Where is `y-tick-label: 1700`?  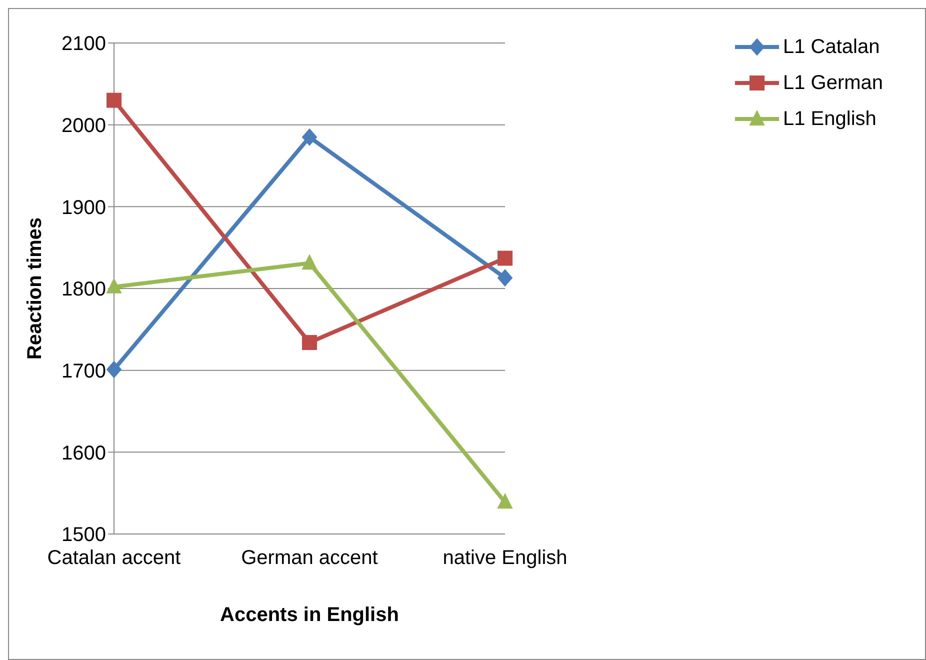 y-tick-label: 1700 is located at coordinates (84, 371).